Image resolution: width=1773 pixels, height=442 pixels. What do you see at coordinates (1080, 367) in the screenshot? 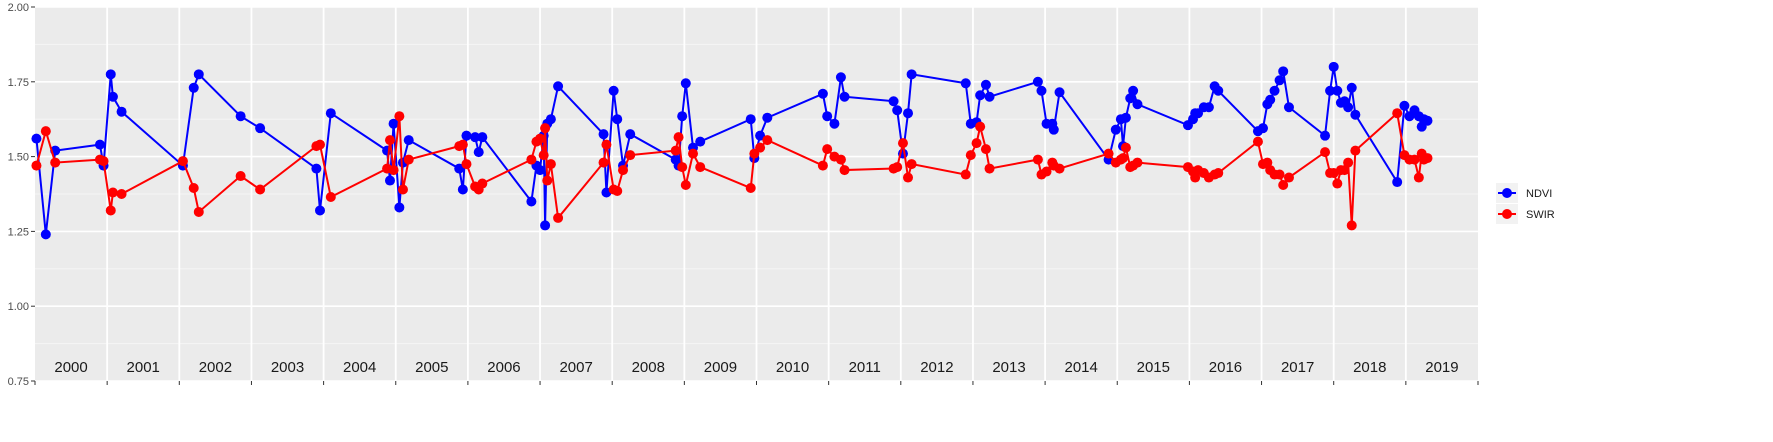
I see `year-label: 2014` at bounding box center [1080, 367].